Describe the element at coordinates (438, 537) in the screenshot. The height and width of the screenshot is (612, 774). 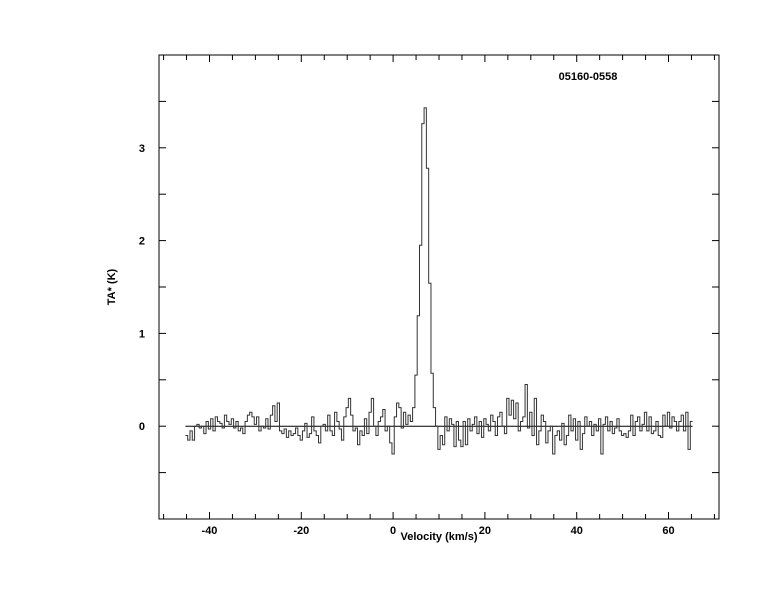
I see `x-axis-label: Velocity (km/s)` at that location.